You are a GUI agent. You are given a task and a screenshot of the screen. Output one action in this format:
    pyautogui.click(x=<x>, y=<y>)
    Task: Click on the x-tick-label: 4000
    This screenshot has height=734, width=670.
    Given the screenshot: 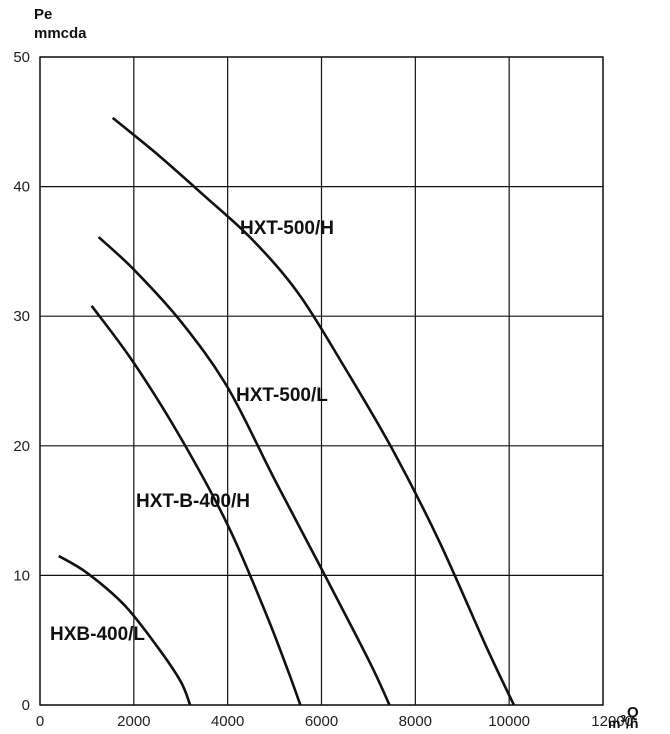 What is the action you would take?
    pyautogui.click(x=227, y=721)
    